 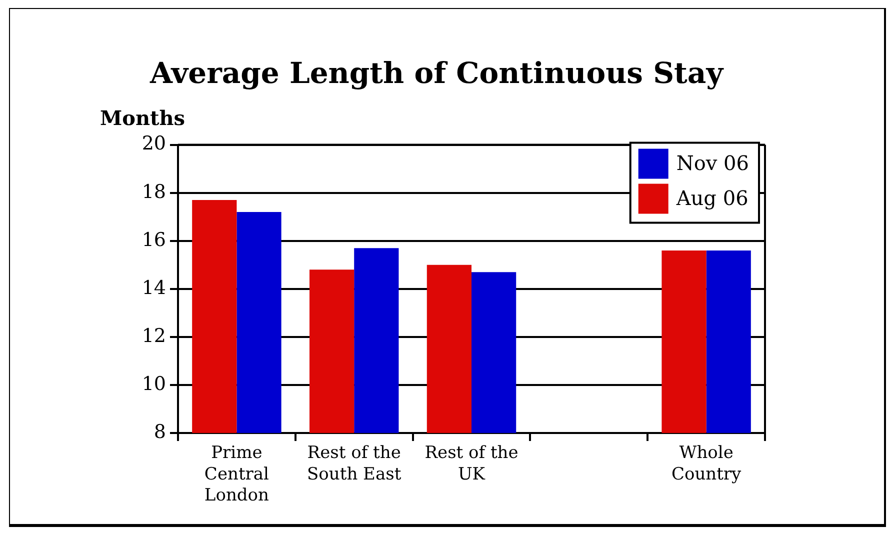 I want to click on x-tick-label: Rest of the South East, so click(x=354, y=463).